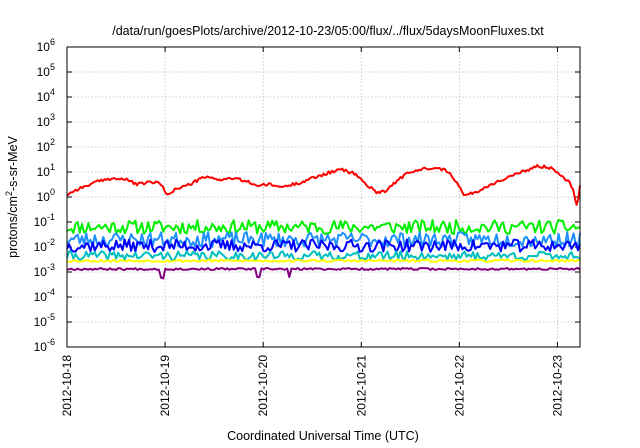  What do you see at coordinates (323, 436) in the screenshot?
I see `x-axis-label: Coordinated Universal Time (UTC)` at bounding box center [323, 436].